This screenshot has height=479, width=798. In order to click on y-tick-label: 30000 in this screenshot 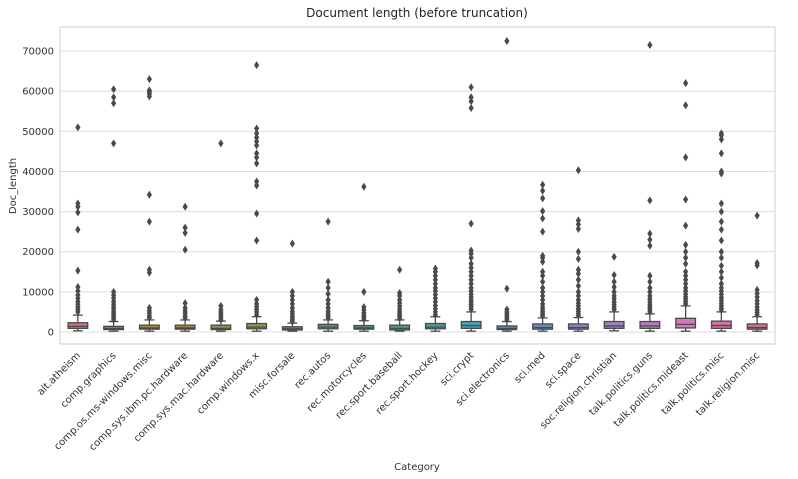, I will do `click(38, 212)`.